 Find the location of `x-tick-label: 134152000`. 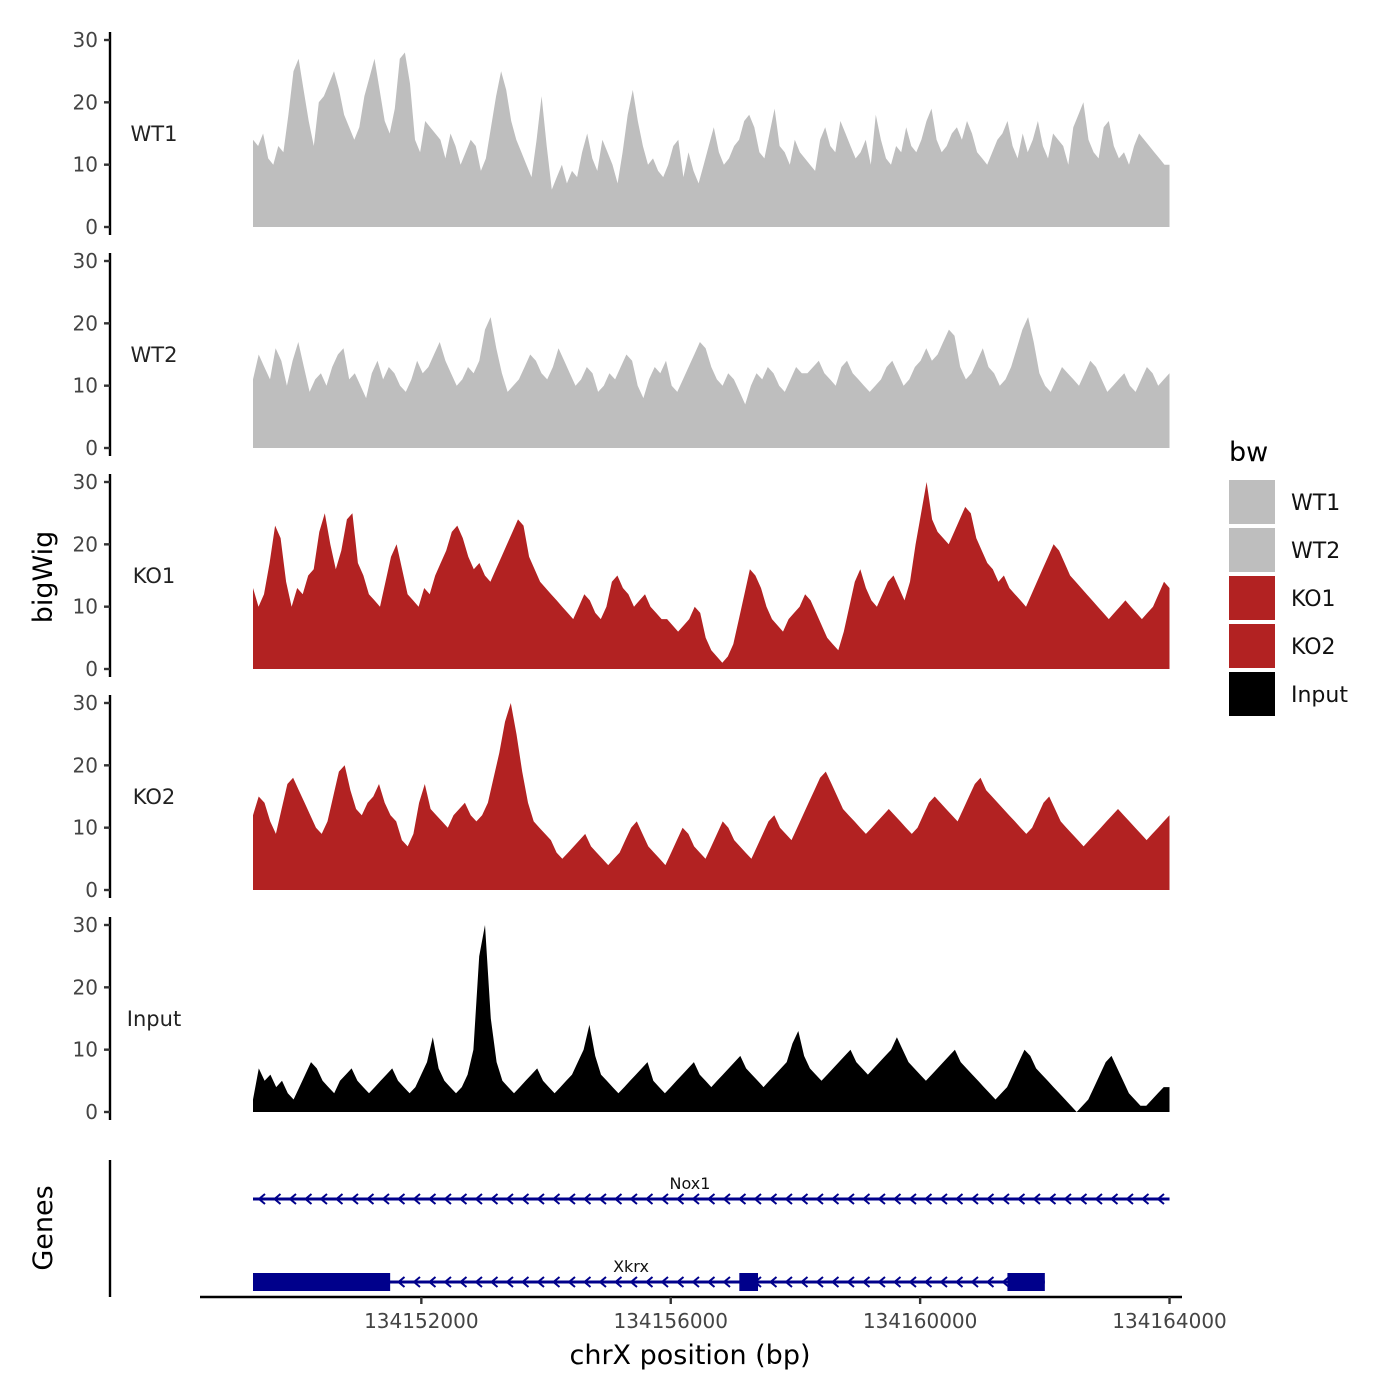

x-tick-label: 134152000 is located at coordinates (421, 1321).